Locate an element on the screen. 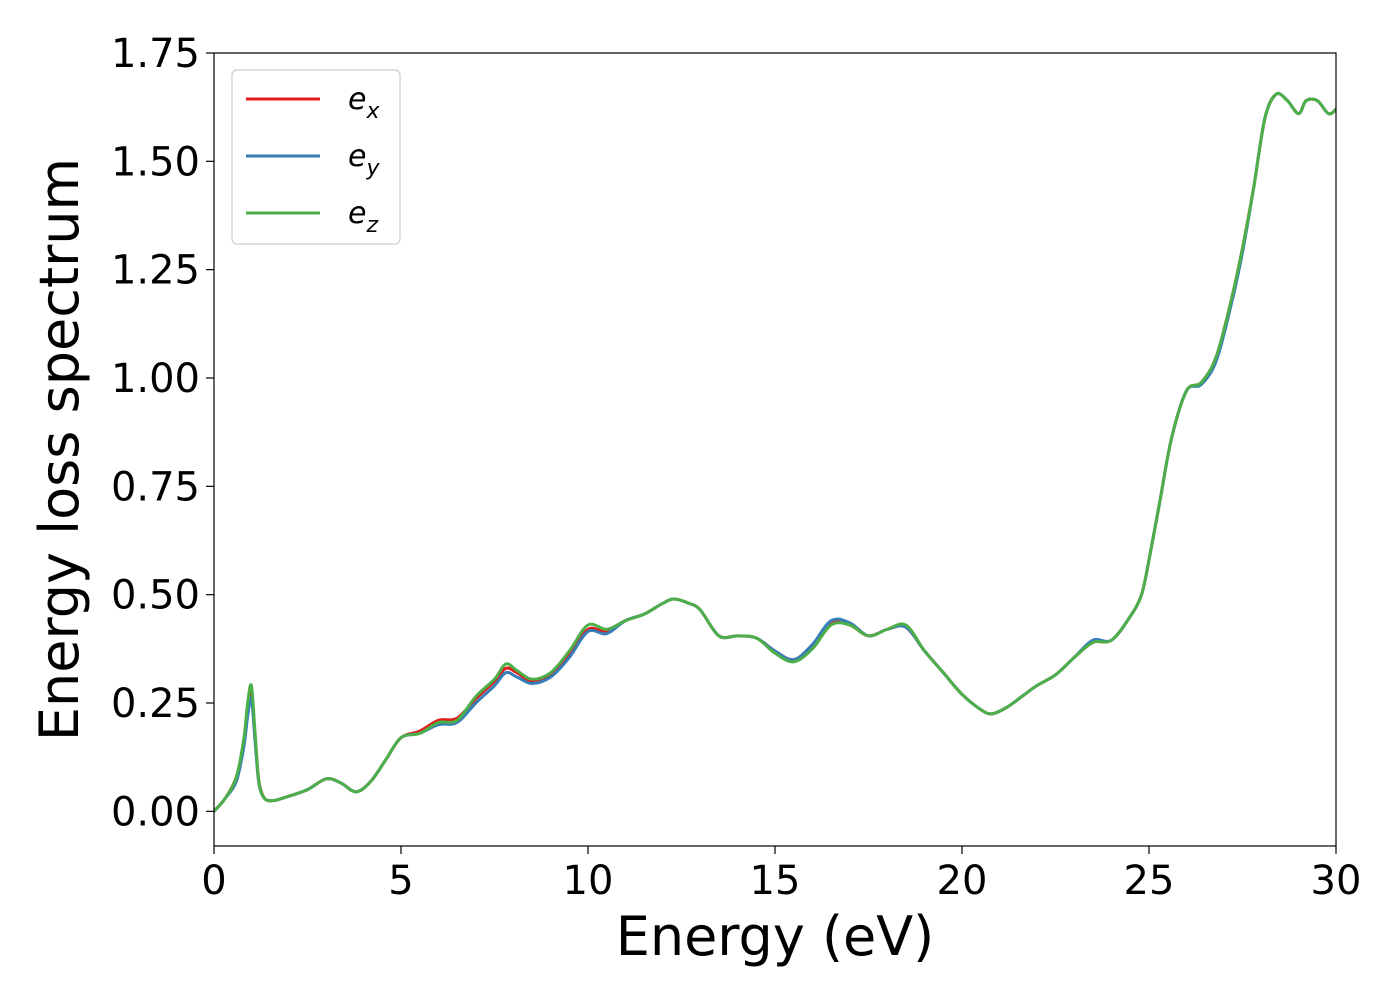 The height and width of the screenshot is (1000, 1400). y-tick-label: 0.50 is located at coordinates (155, 596).